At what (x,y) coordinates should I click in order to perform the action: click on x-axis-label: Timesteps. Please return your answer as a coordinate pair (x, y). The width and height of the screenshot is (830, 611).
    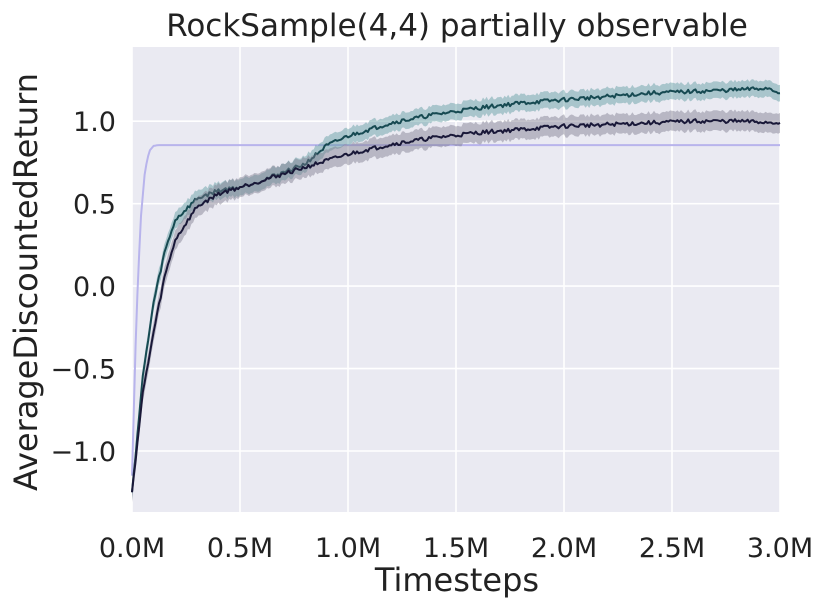
    Looking at the image, I should click on (456, 580).